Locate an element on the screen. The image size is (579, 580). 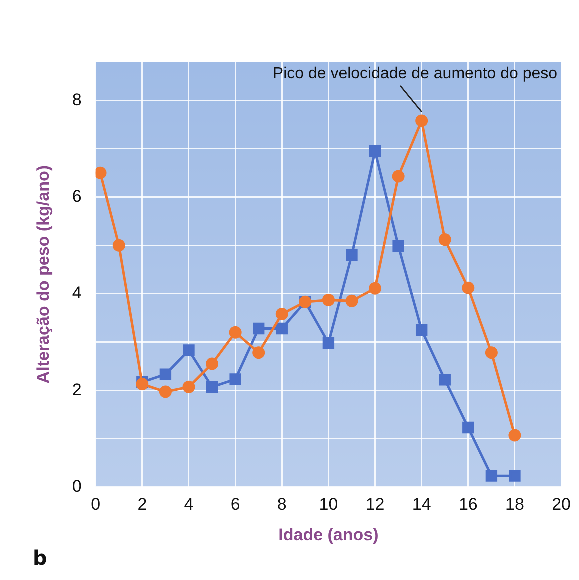
x-tick-label: 0 is located at coordinates (96, 504).